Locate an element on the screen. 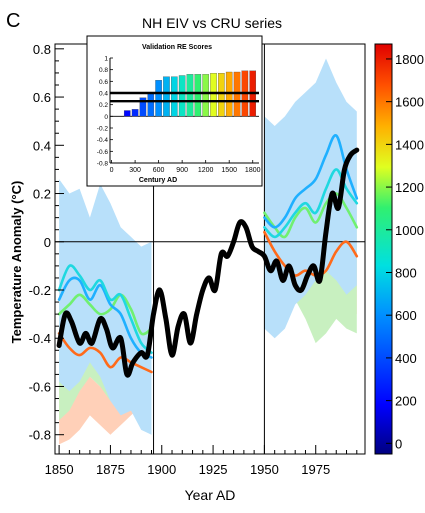 The height and width of the screenshot is (513, 425). y-tick-label: 0 is located at coordinates (47, 242).